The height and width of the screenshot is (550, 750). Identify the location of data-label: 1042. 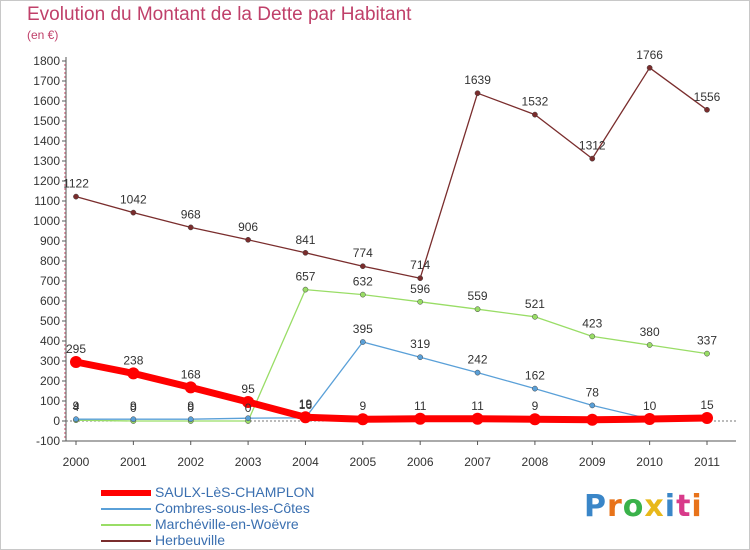
(133, 200).